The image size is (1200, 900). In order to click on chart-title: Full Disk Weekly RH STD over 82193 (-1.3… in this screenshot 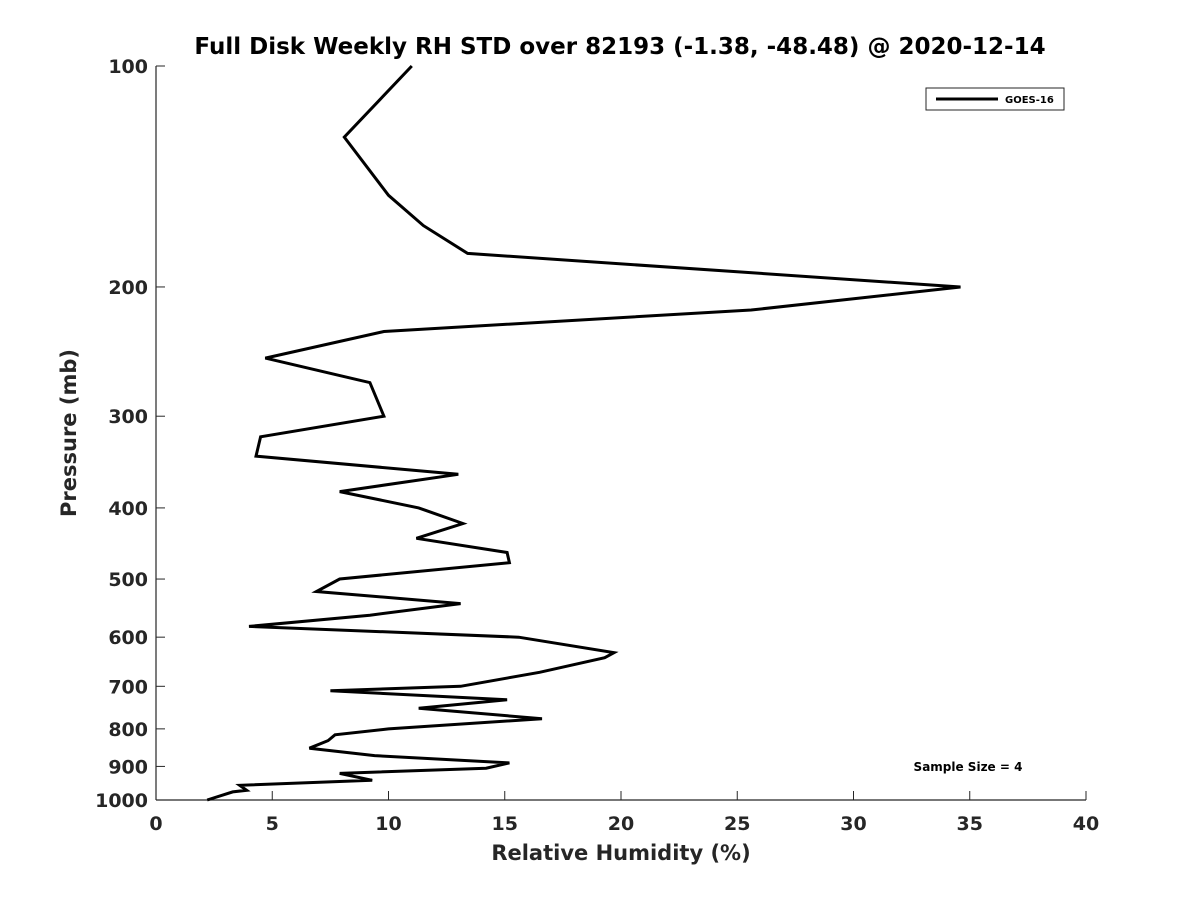, I will do `click(619, 47)`.